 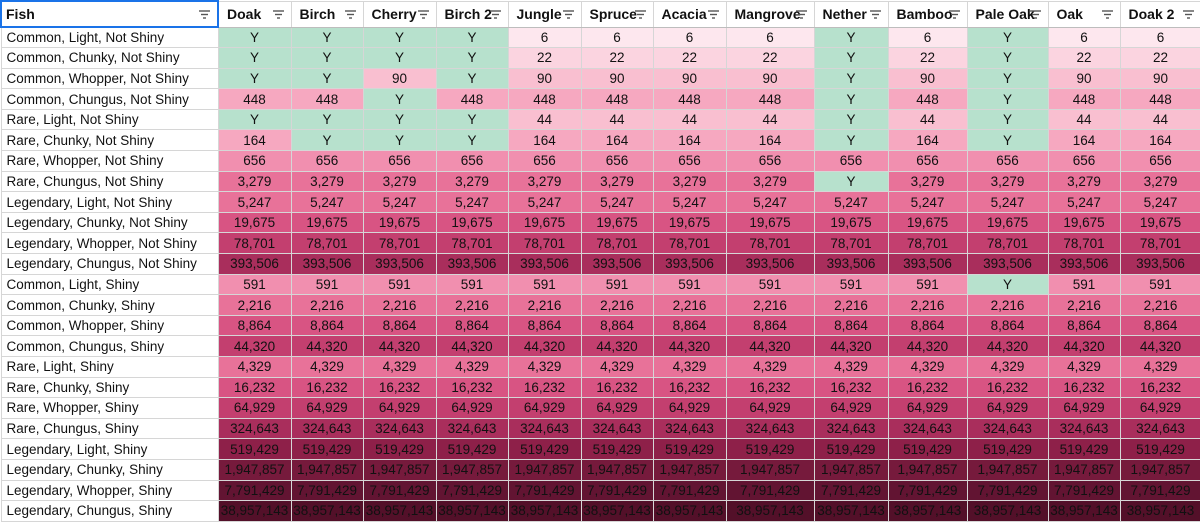 What do you see at coordinates (1159, 78) in the screenshot?
I see `cell: 90` at bounding box center [1159, 78].